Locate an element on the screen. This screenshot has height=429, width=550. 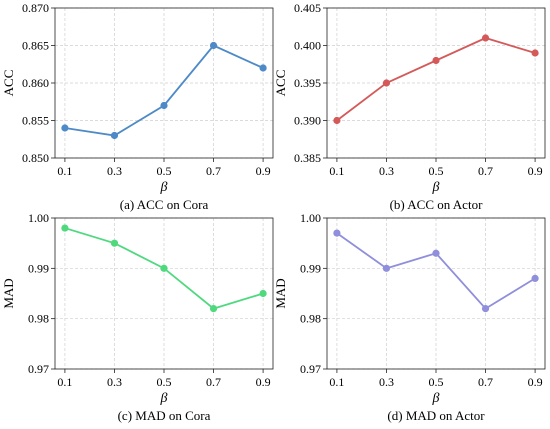
subplot-caption: (b) ACC on Actor is located at coordinates (436, 204).